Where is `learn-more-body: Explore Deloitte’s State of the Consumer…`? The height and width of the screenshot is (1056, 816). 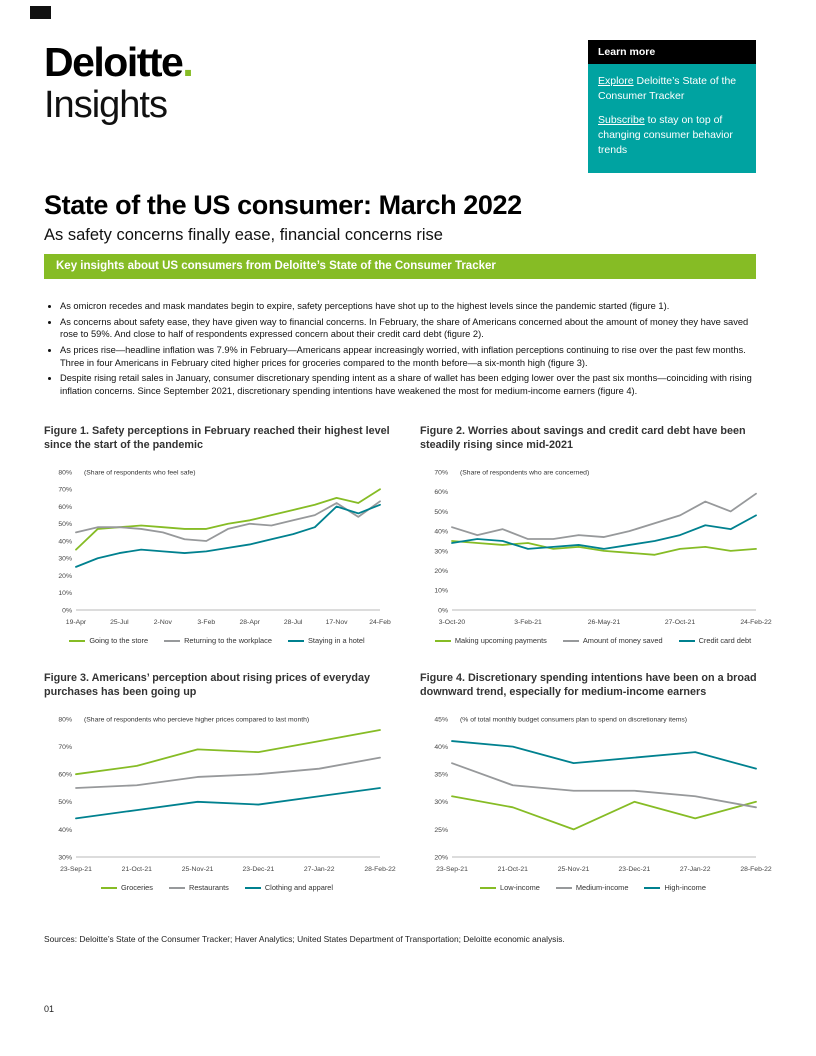 learn-more-body: Explore Deloitte’s State of the Consumer… is located at coordinates (672, 118).